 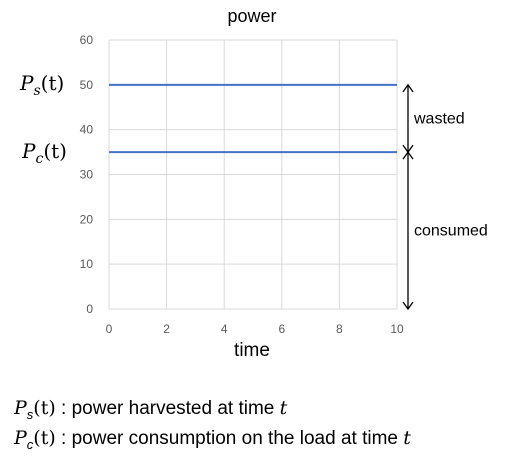 I want to click on chart-title: power, so click(x=251, y=16).